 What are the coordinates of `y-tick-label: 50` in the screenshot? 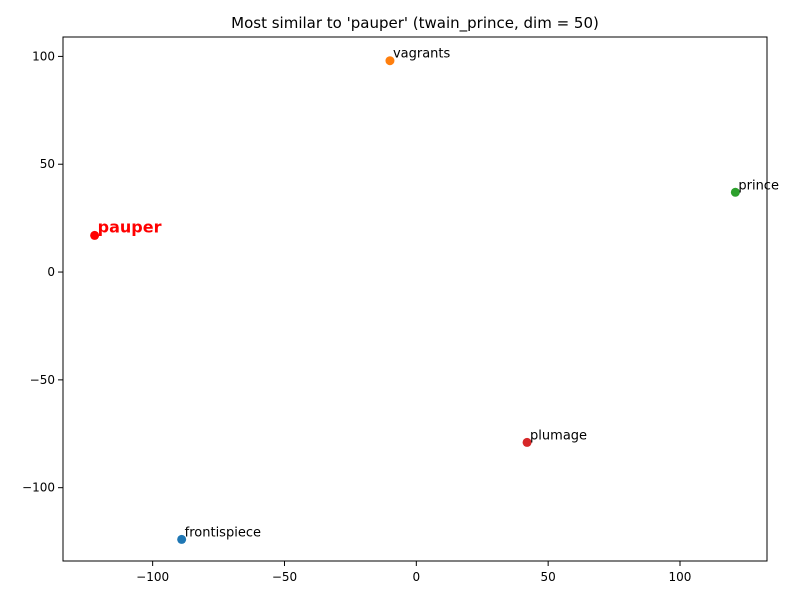 It's located at (47, 164).